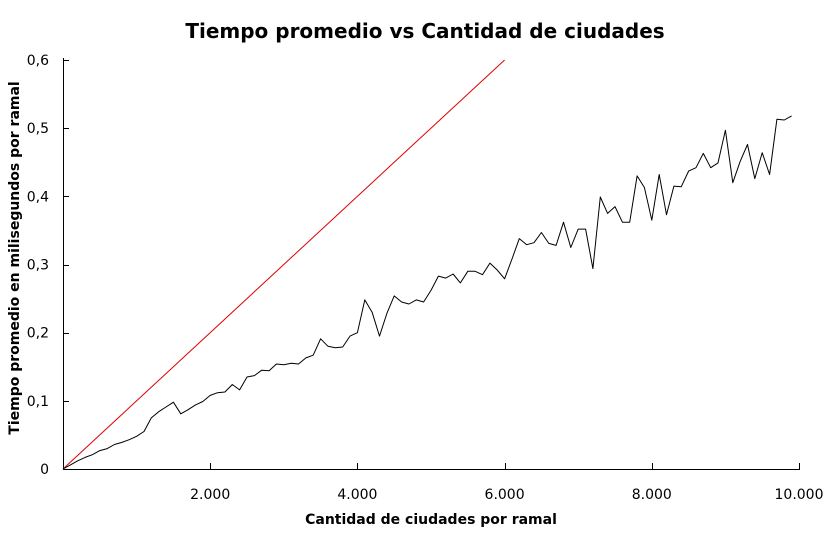  I want to click on y-tick-label: 0, so click(44, 470).